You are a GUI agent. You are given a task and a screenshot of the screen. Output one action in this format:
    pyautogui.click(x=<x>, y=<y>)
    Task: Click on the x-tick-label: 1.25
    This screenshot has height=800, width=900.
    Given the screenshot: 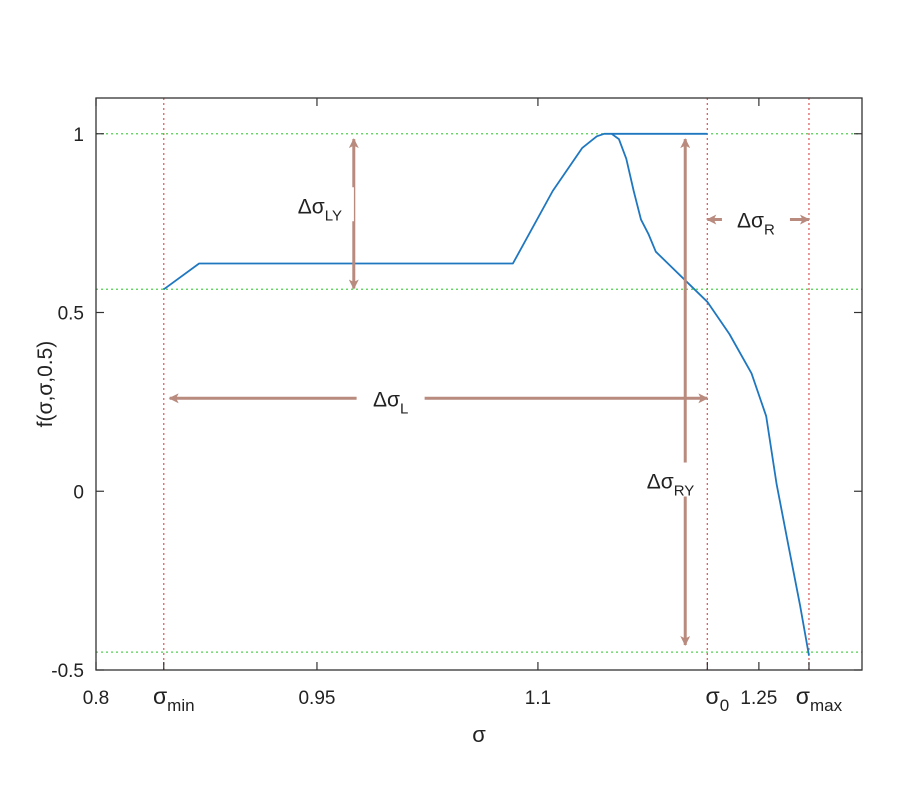 What is the action you would take?
    pyautogui.click(x=758, y=698)
    